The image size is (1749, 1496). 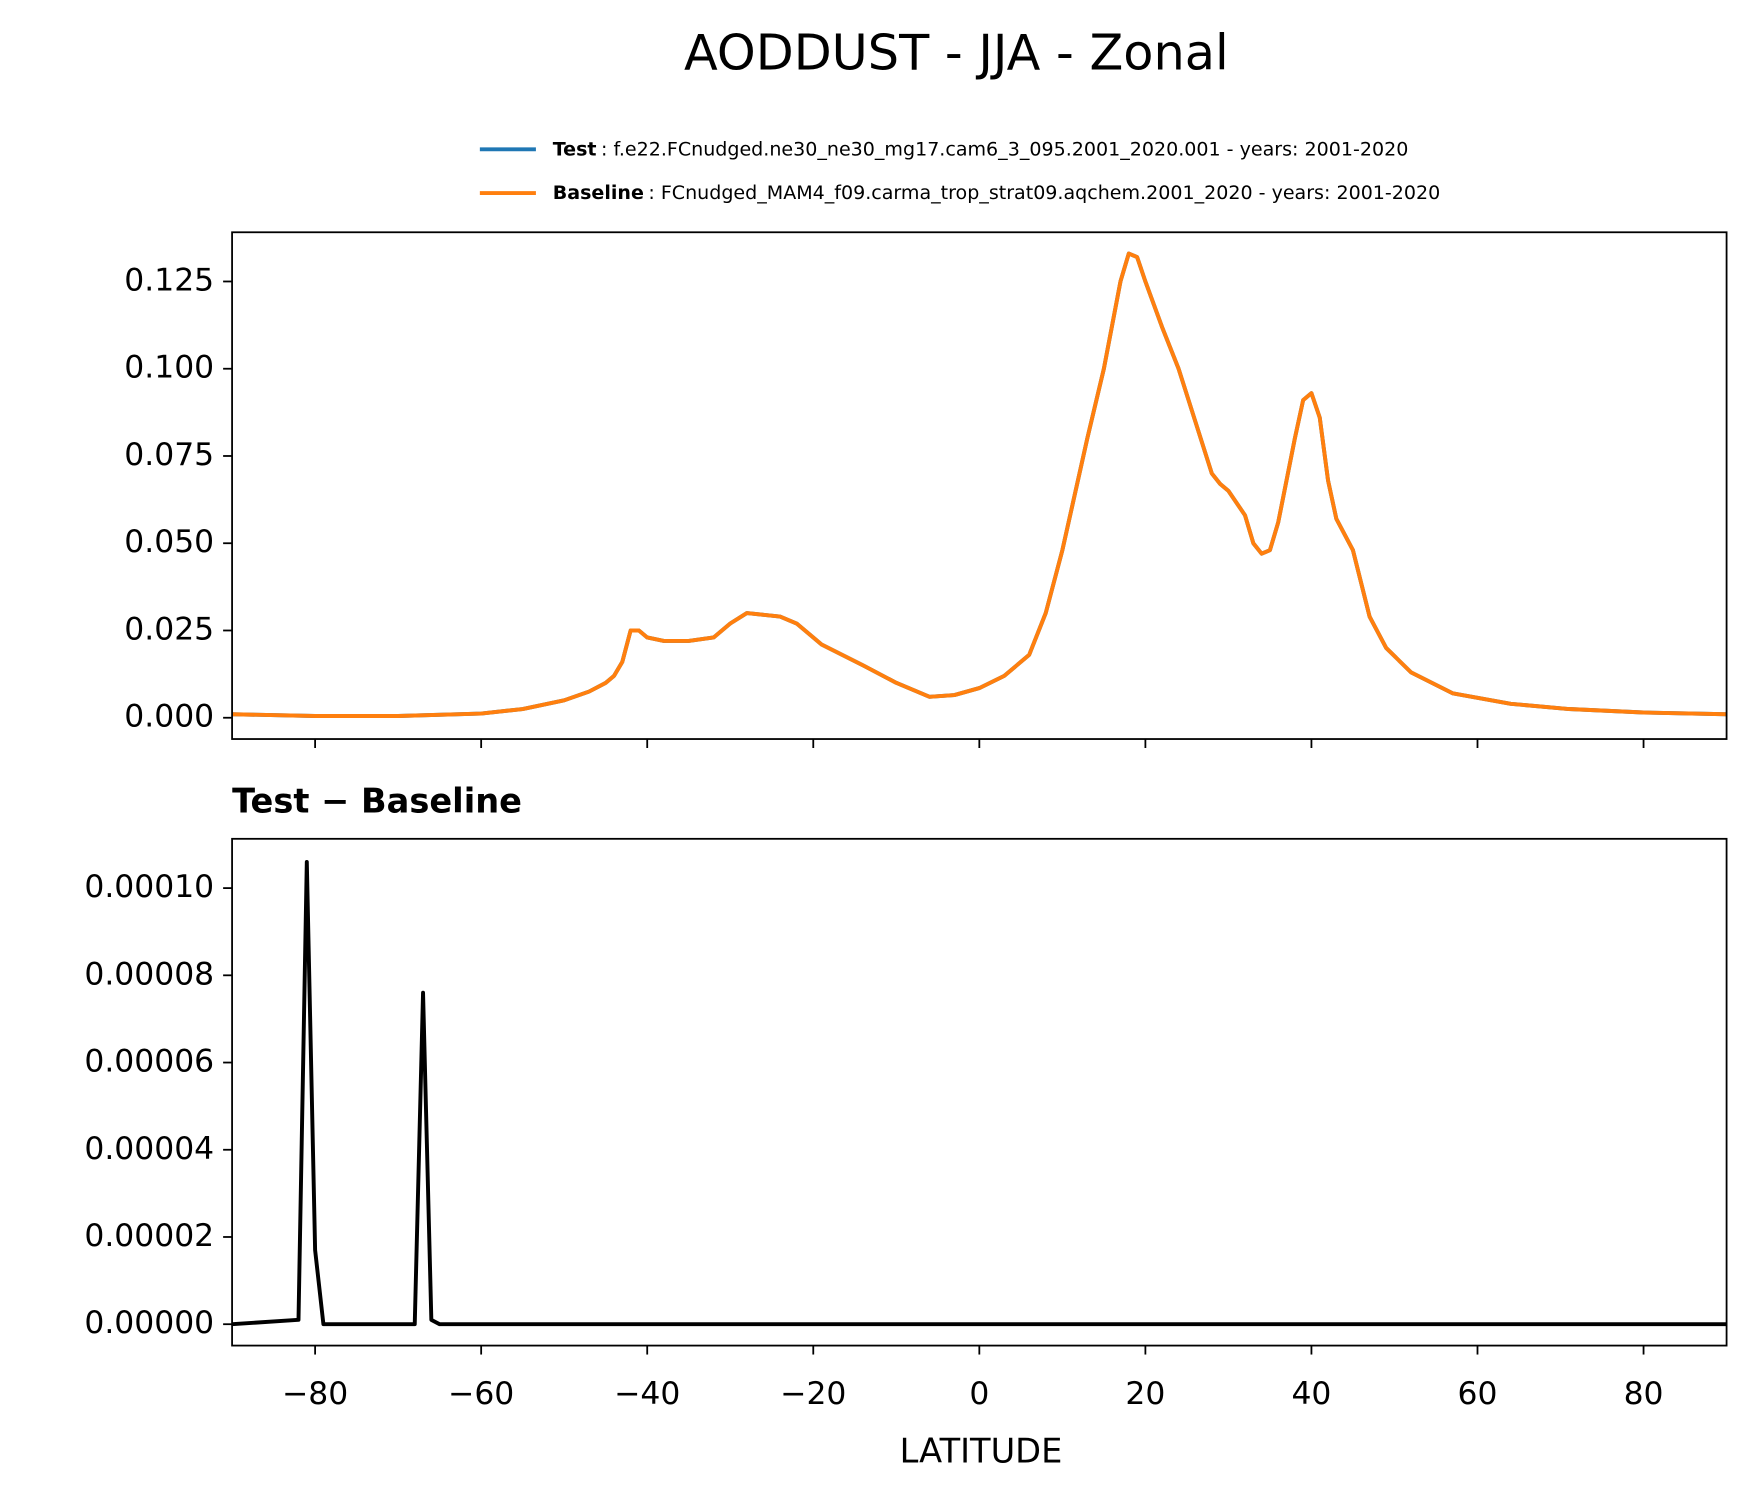 What do you see at coordinates (1145, 1394) in the screenshot?
I see `x-tick-label: 20` at bounding box center [1145, 1394].